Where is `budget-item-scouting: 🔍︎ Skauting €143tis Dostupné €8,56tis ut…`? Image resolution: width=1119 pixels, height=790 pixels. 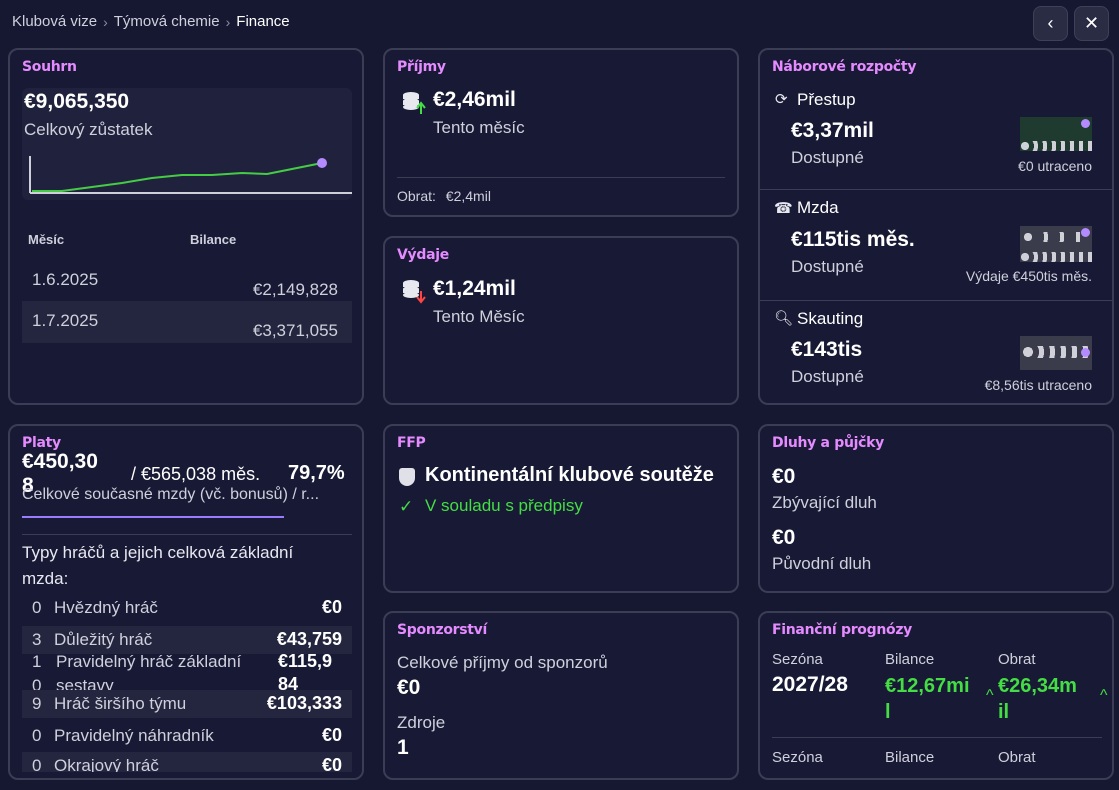 budget-item-scouting: 🔍︎ Skauting €143tis Dostupné €8,56tis ut… is located at coordinates (936, 352).